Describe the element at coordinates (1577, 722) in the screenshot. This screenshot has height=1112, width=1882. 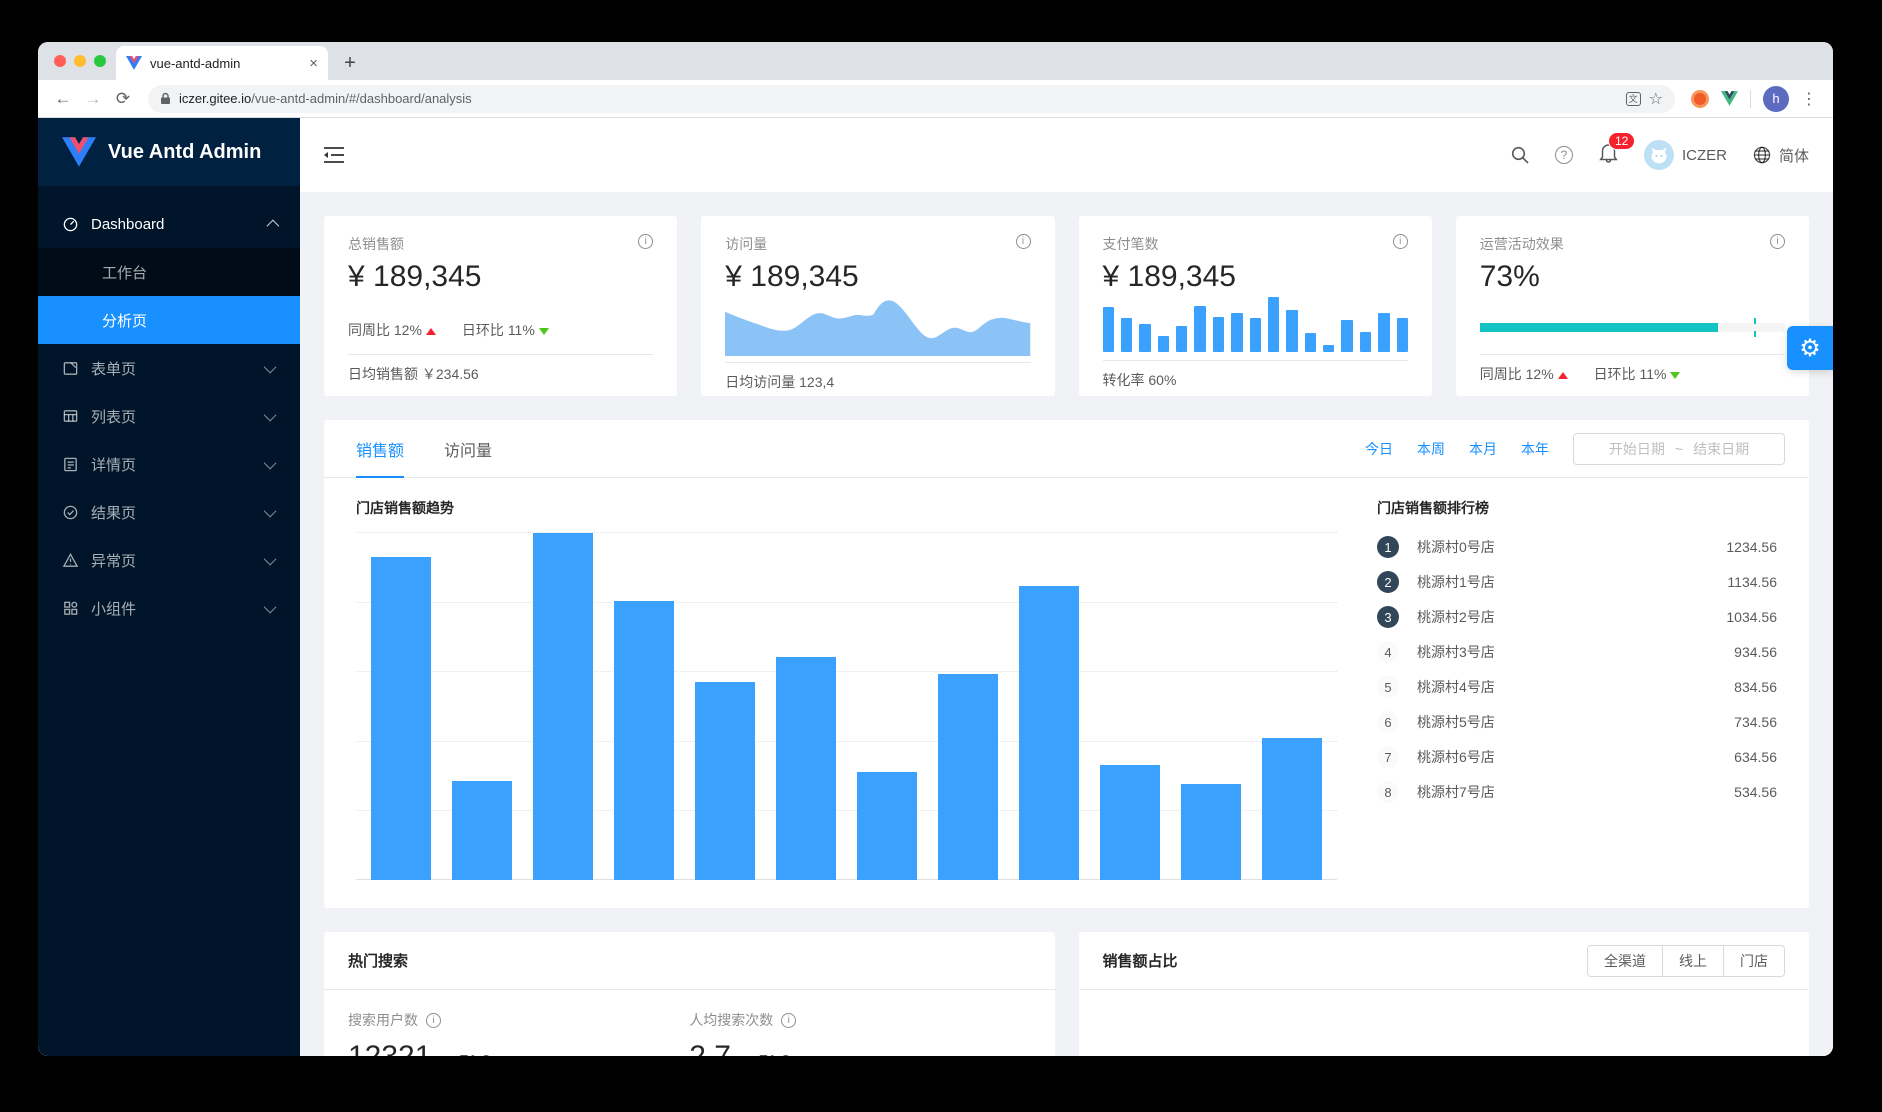
I see `ranking-item: 6 桃源村5号店 734.56` at that location.